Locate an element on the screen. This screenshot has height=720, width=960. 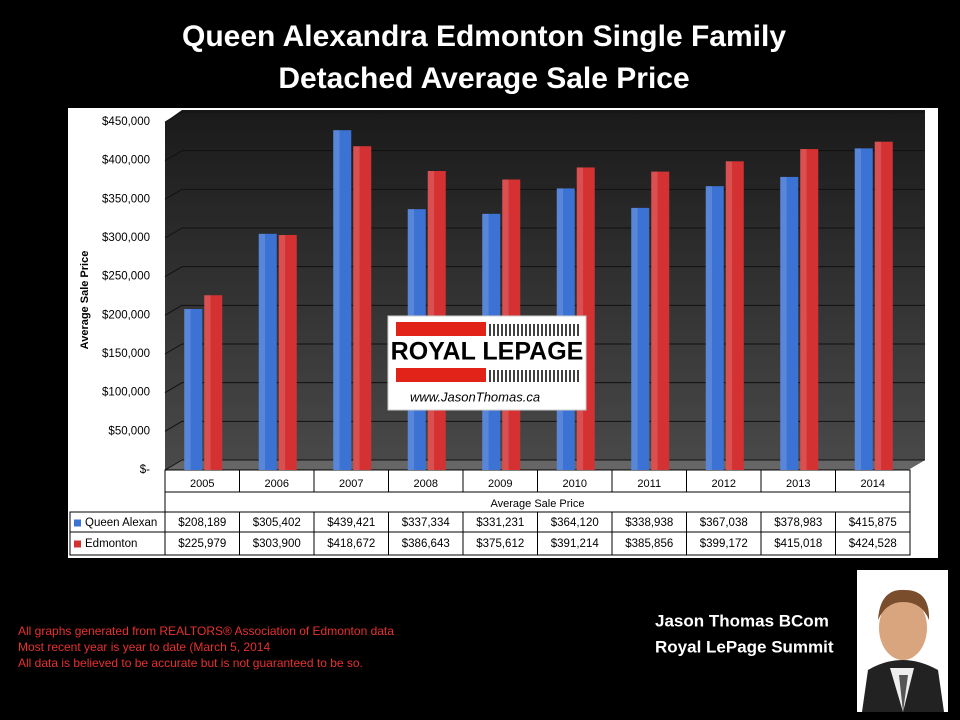
y-axis-label: Average Sale Price is located at coordinates (85, 300).